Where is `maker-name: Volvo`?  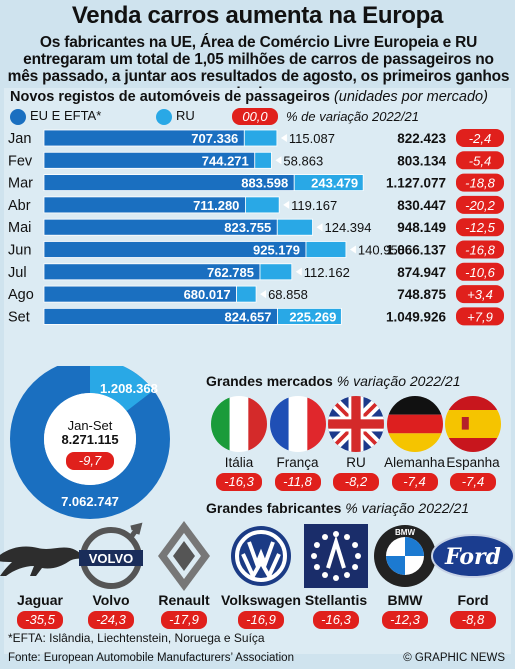 maker-name: Volvo is located at coordinates (111, 600).